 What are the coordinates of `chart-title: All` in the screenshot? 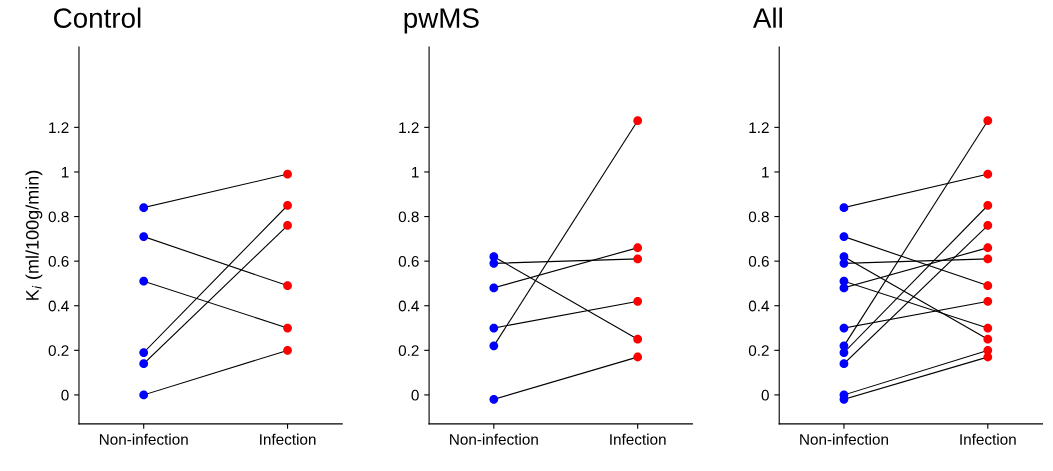 It's located at (767, 17).